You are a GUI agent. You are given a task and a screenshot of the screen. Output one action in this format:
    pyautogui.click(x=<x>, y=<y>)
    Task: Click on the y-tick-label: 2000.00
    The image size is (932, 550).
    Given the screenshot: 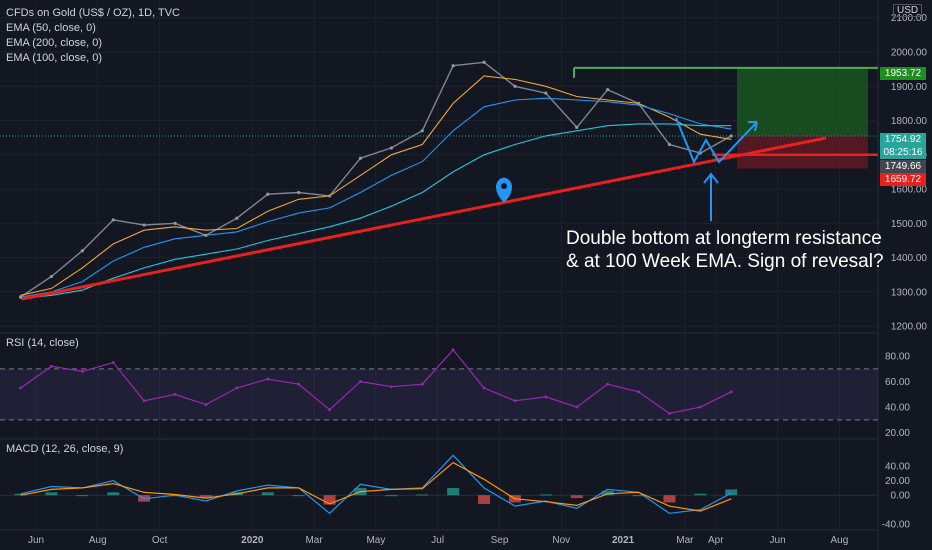 What is the action you would take?
    pyautogui.click(x=909, y=52)
    